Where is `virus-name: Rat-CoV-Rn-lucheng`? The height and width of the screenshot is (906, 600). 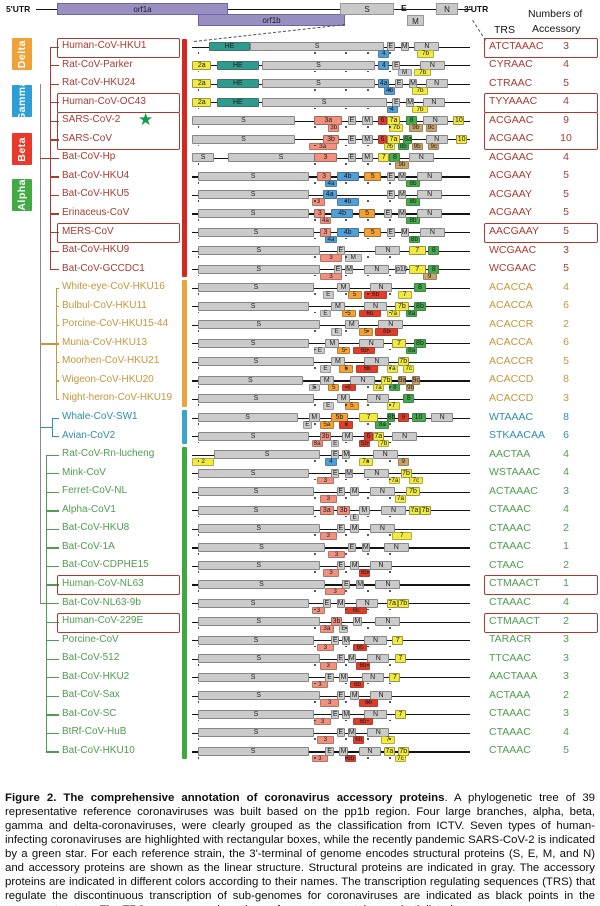 virus-name: Rat-CoV-Rn-lucheng is located at coordinates (108, 454).